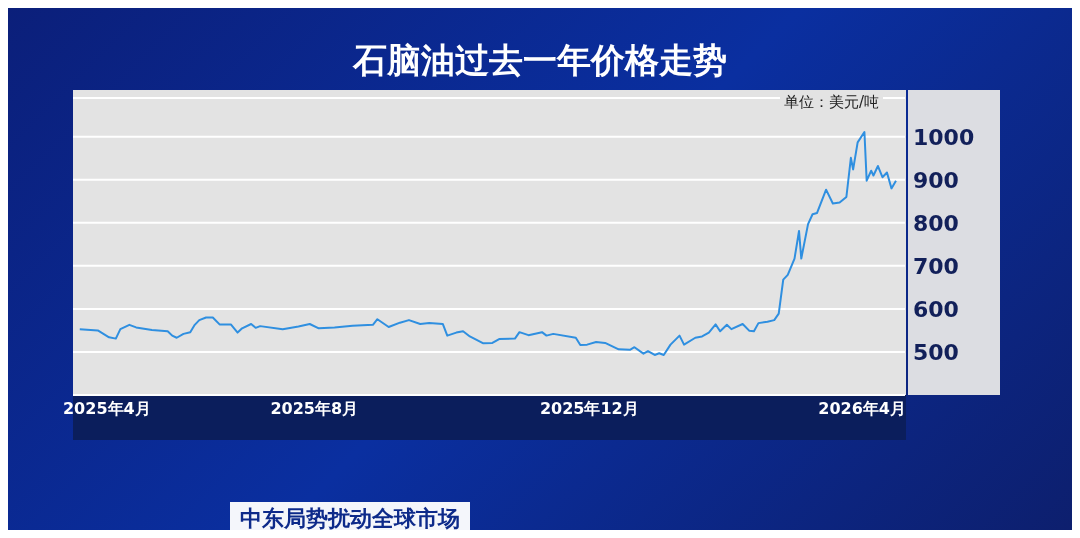  Describe the element at coordinates (350, 518) in the screenshot. I see `text: 中东局势扰动全球市场` at that location.